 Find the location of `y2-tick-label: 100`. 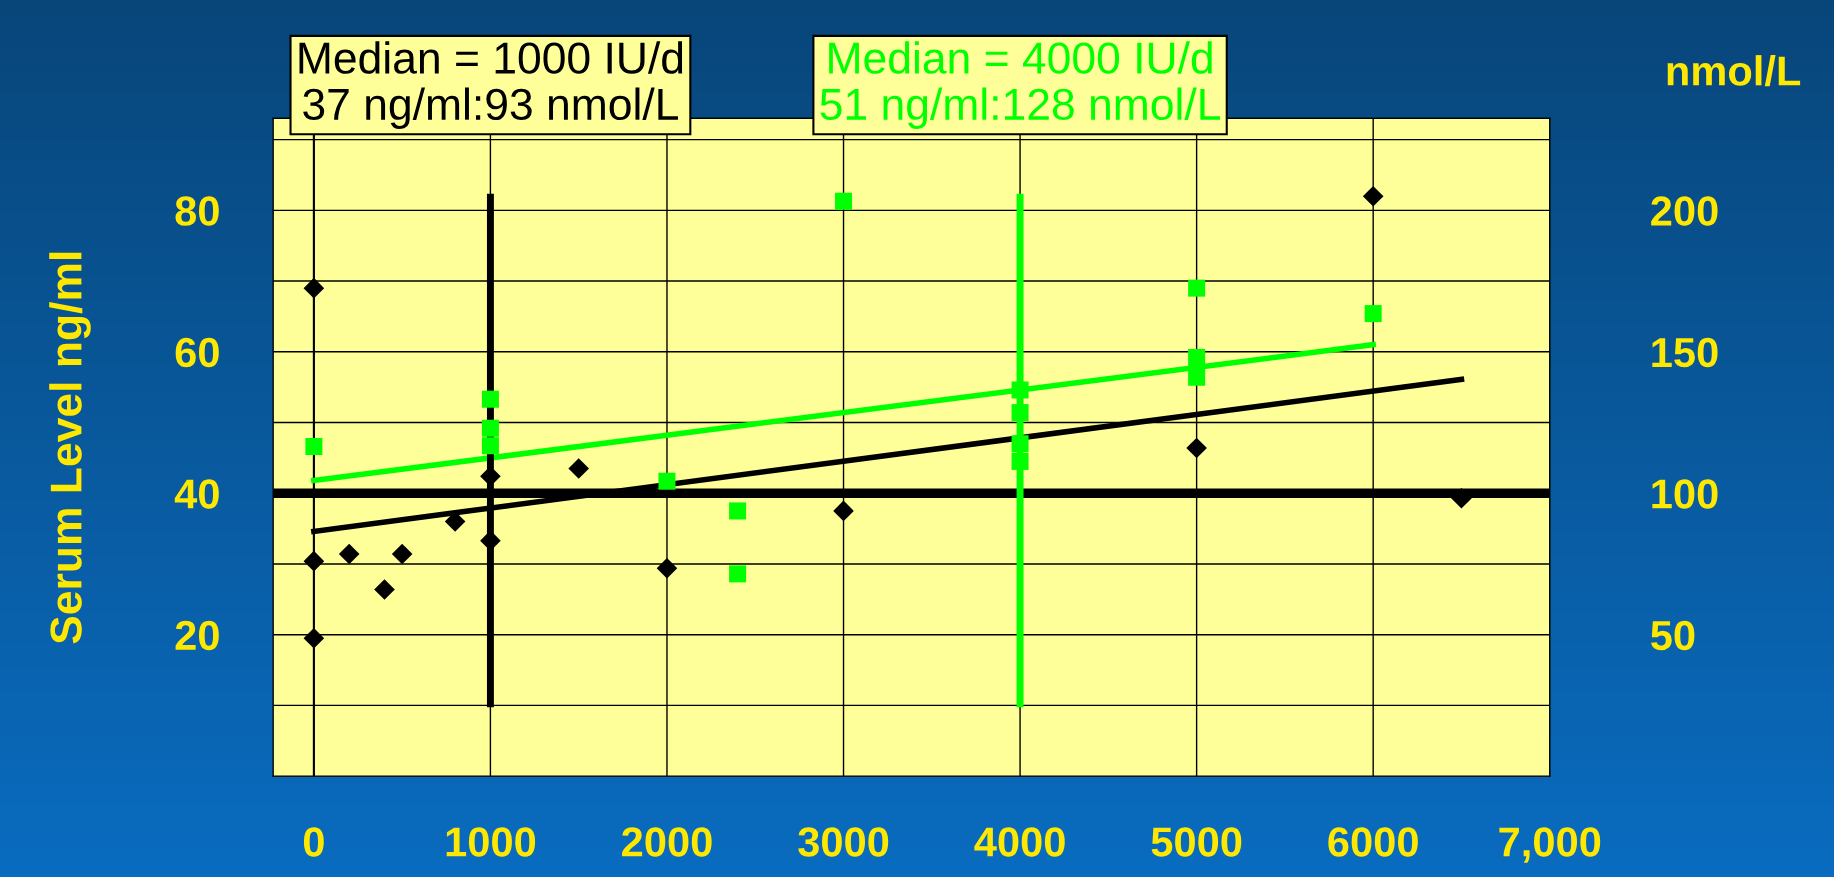

y2-tick-label: 100 is located at coordinates (1685, 494).